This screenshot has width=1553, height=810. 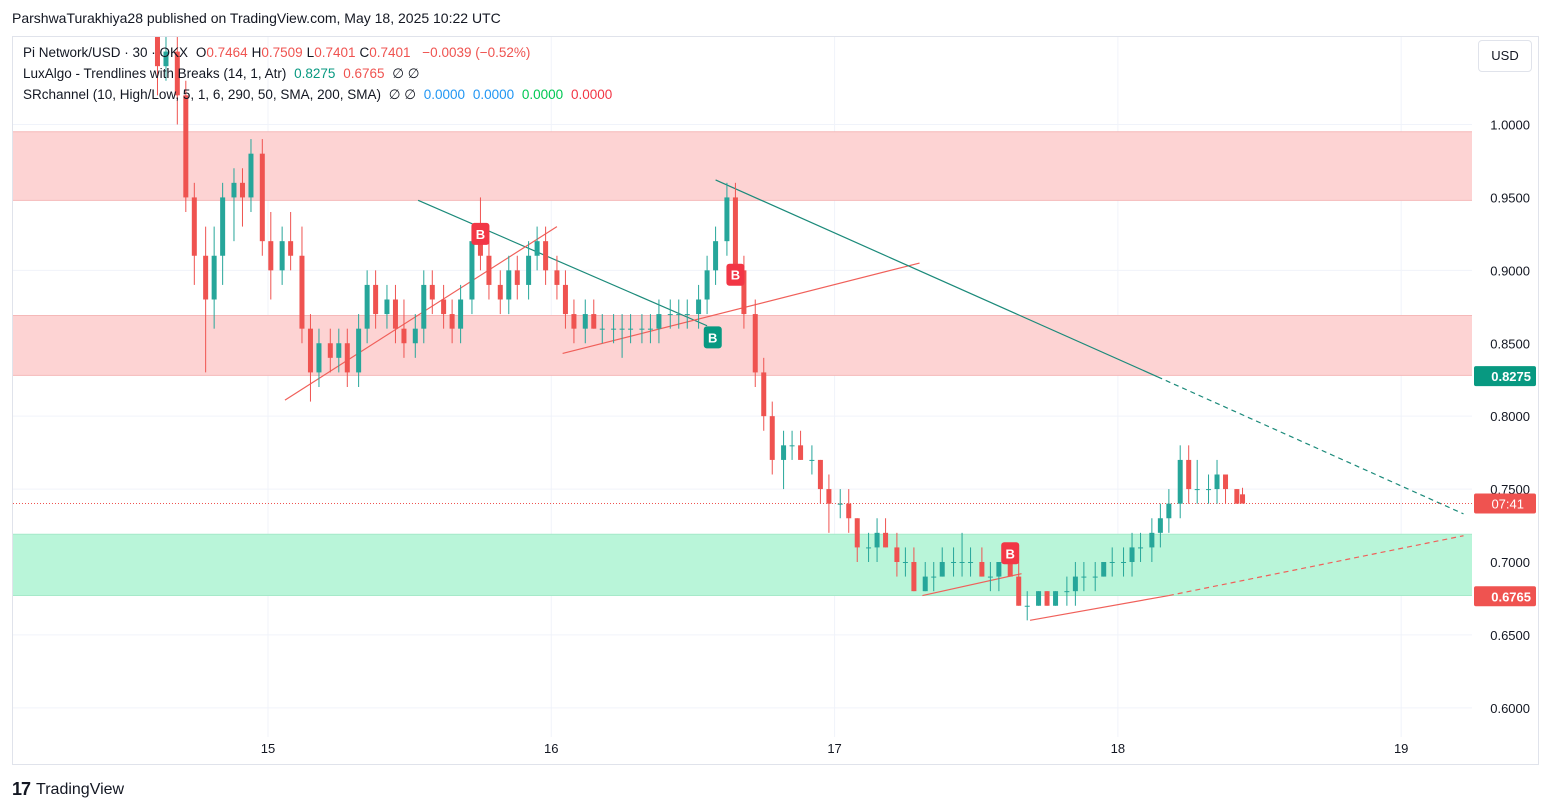 What do you see at coordinates (1310, 445) in the screenshot?
I see `resistance-trendline` at bounding box center [1310, 445].